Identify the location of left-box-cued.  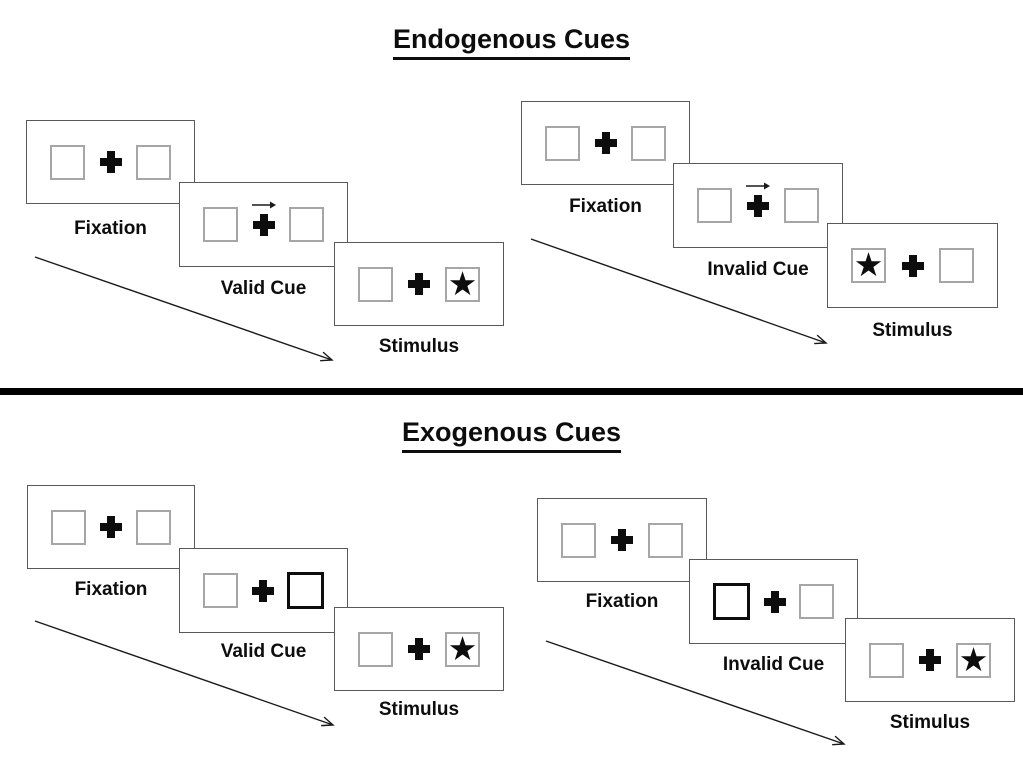
(731, 601).